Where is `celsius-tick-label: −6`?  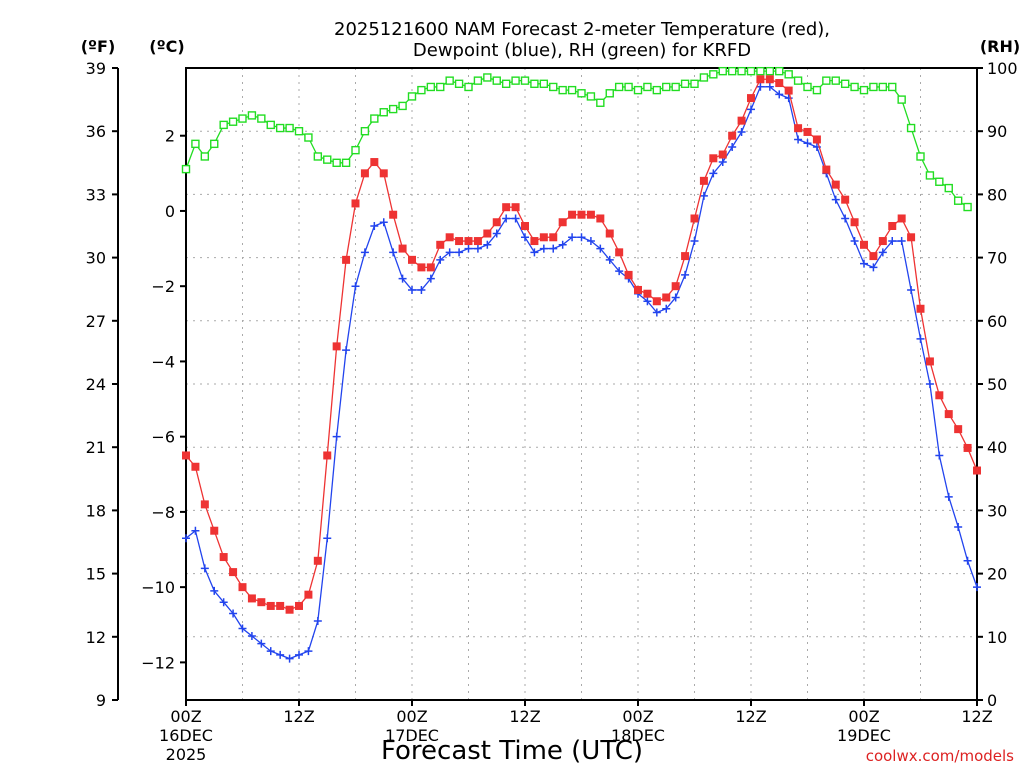
celsius-tick-label: −6 is located at coordinates (163, 437).